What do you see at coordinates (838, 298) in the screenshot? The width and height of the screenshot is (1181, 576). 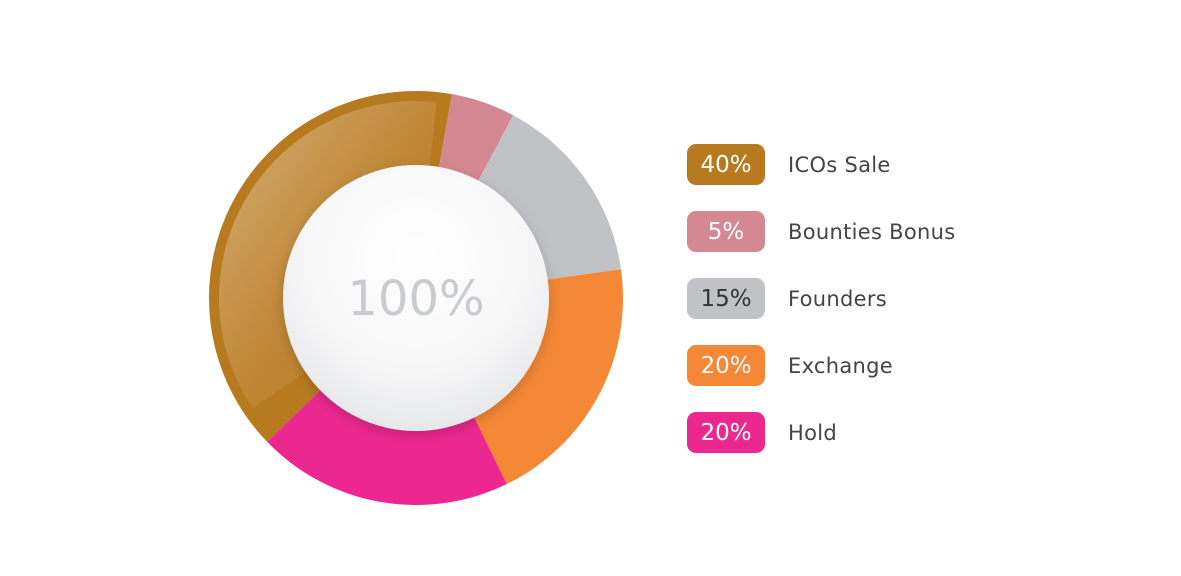 I see `legend-label: Founders` at bounding box center [838, 298].